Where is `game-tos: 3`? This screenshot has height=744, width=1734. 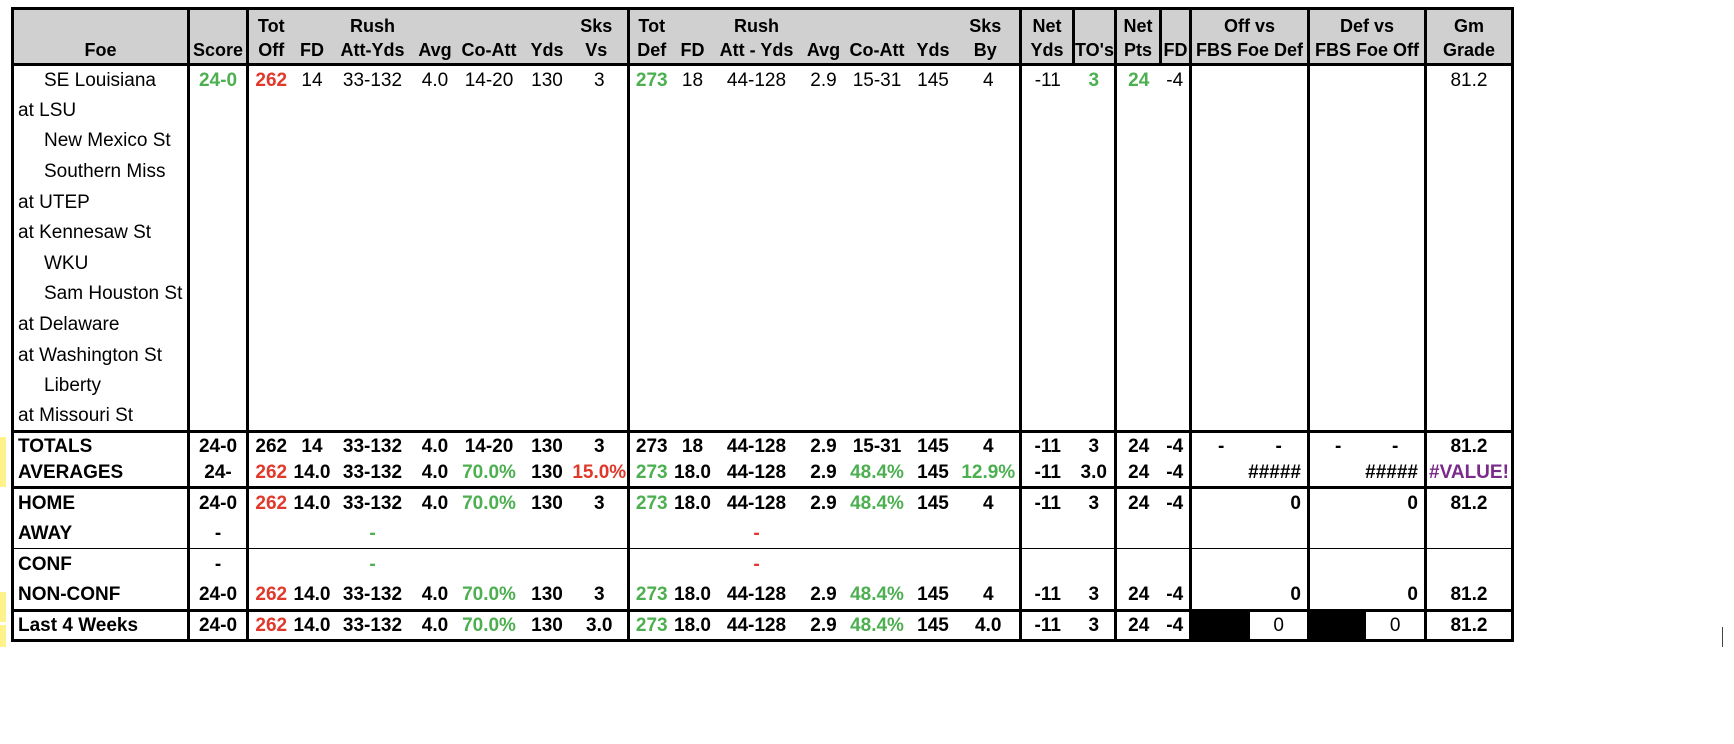
game-tos: 3 is located at coordinates (1094, 79).